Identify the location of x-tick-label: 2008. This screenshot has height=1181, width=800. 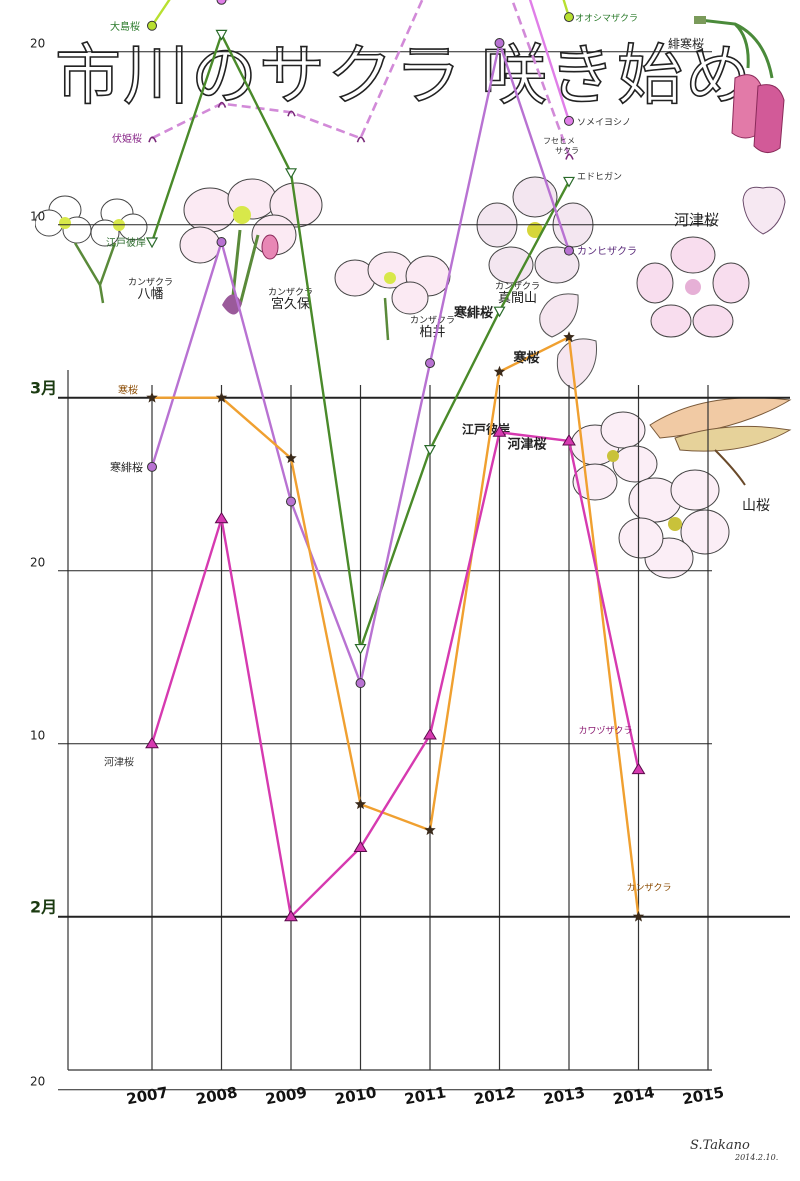
(217, 1095).